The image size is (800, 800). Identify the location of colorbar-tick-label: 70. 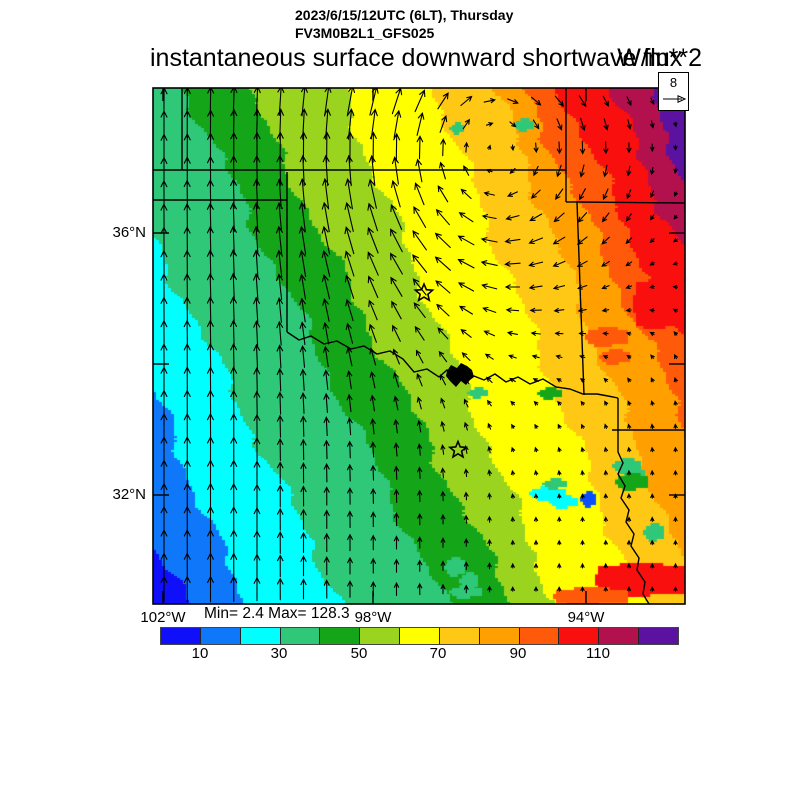
(438, 653).